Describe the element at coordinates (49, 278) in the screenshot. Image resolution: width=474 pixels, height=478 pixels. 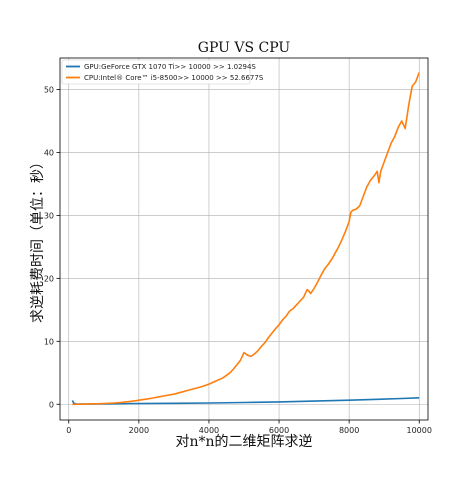
I see `y-tick-label: 20` at that location.